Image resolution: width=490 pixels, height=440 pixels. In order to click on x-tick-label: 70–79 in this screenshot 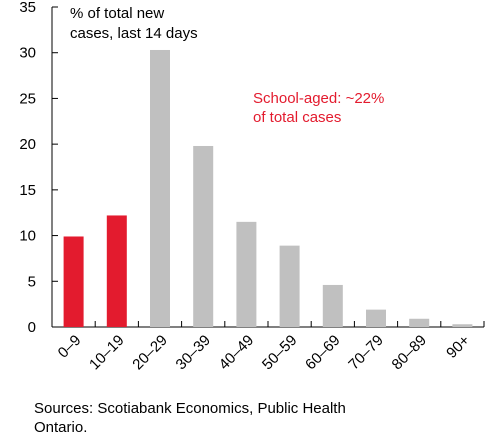, I will do `click(366, 353)`.